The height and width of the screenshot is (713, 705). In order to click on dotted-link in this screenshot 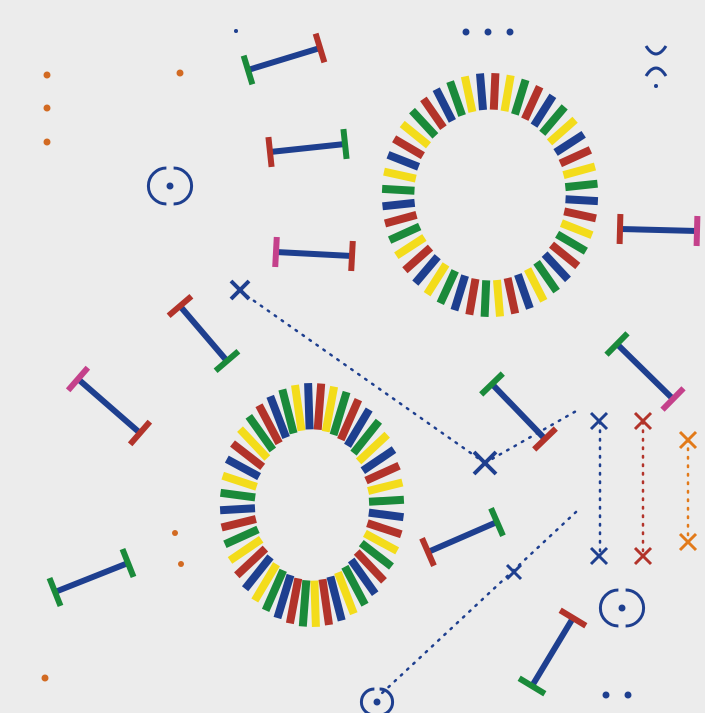, I will do `click(531, 436)`.